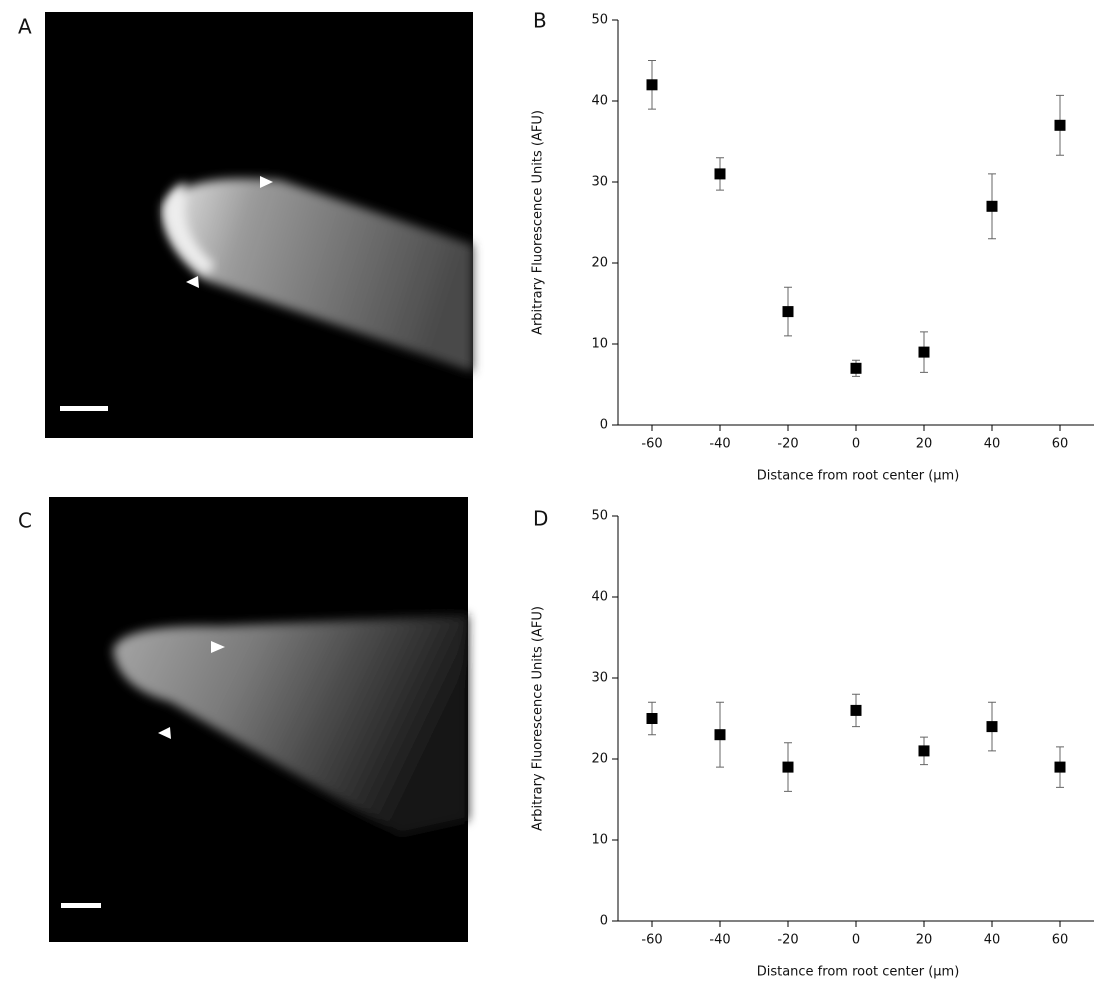  I want to click on panel-label: D, so click(540, 519).